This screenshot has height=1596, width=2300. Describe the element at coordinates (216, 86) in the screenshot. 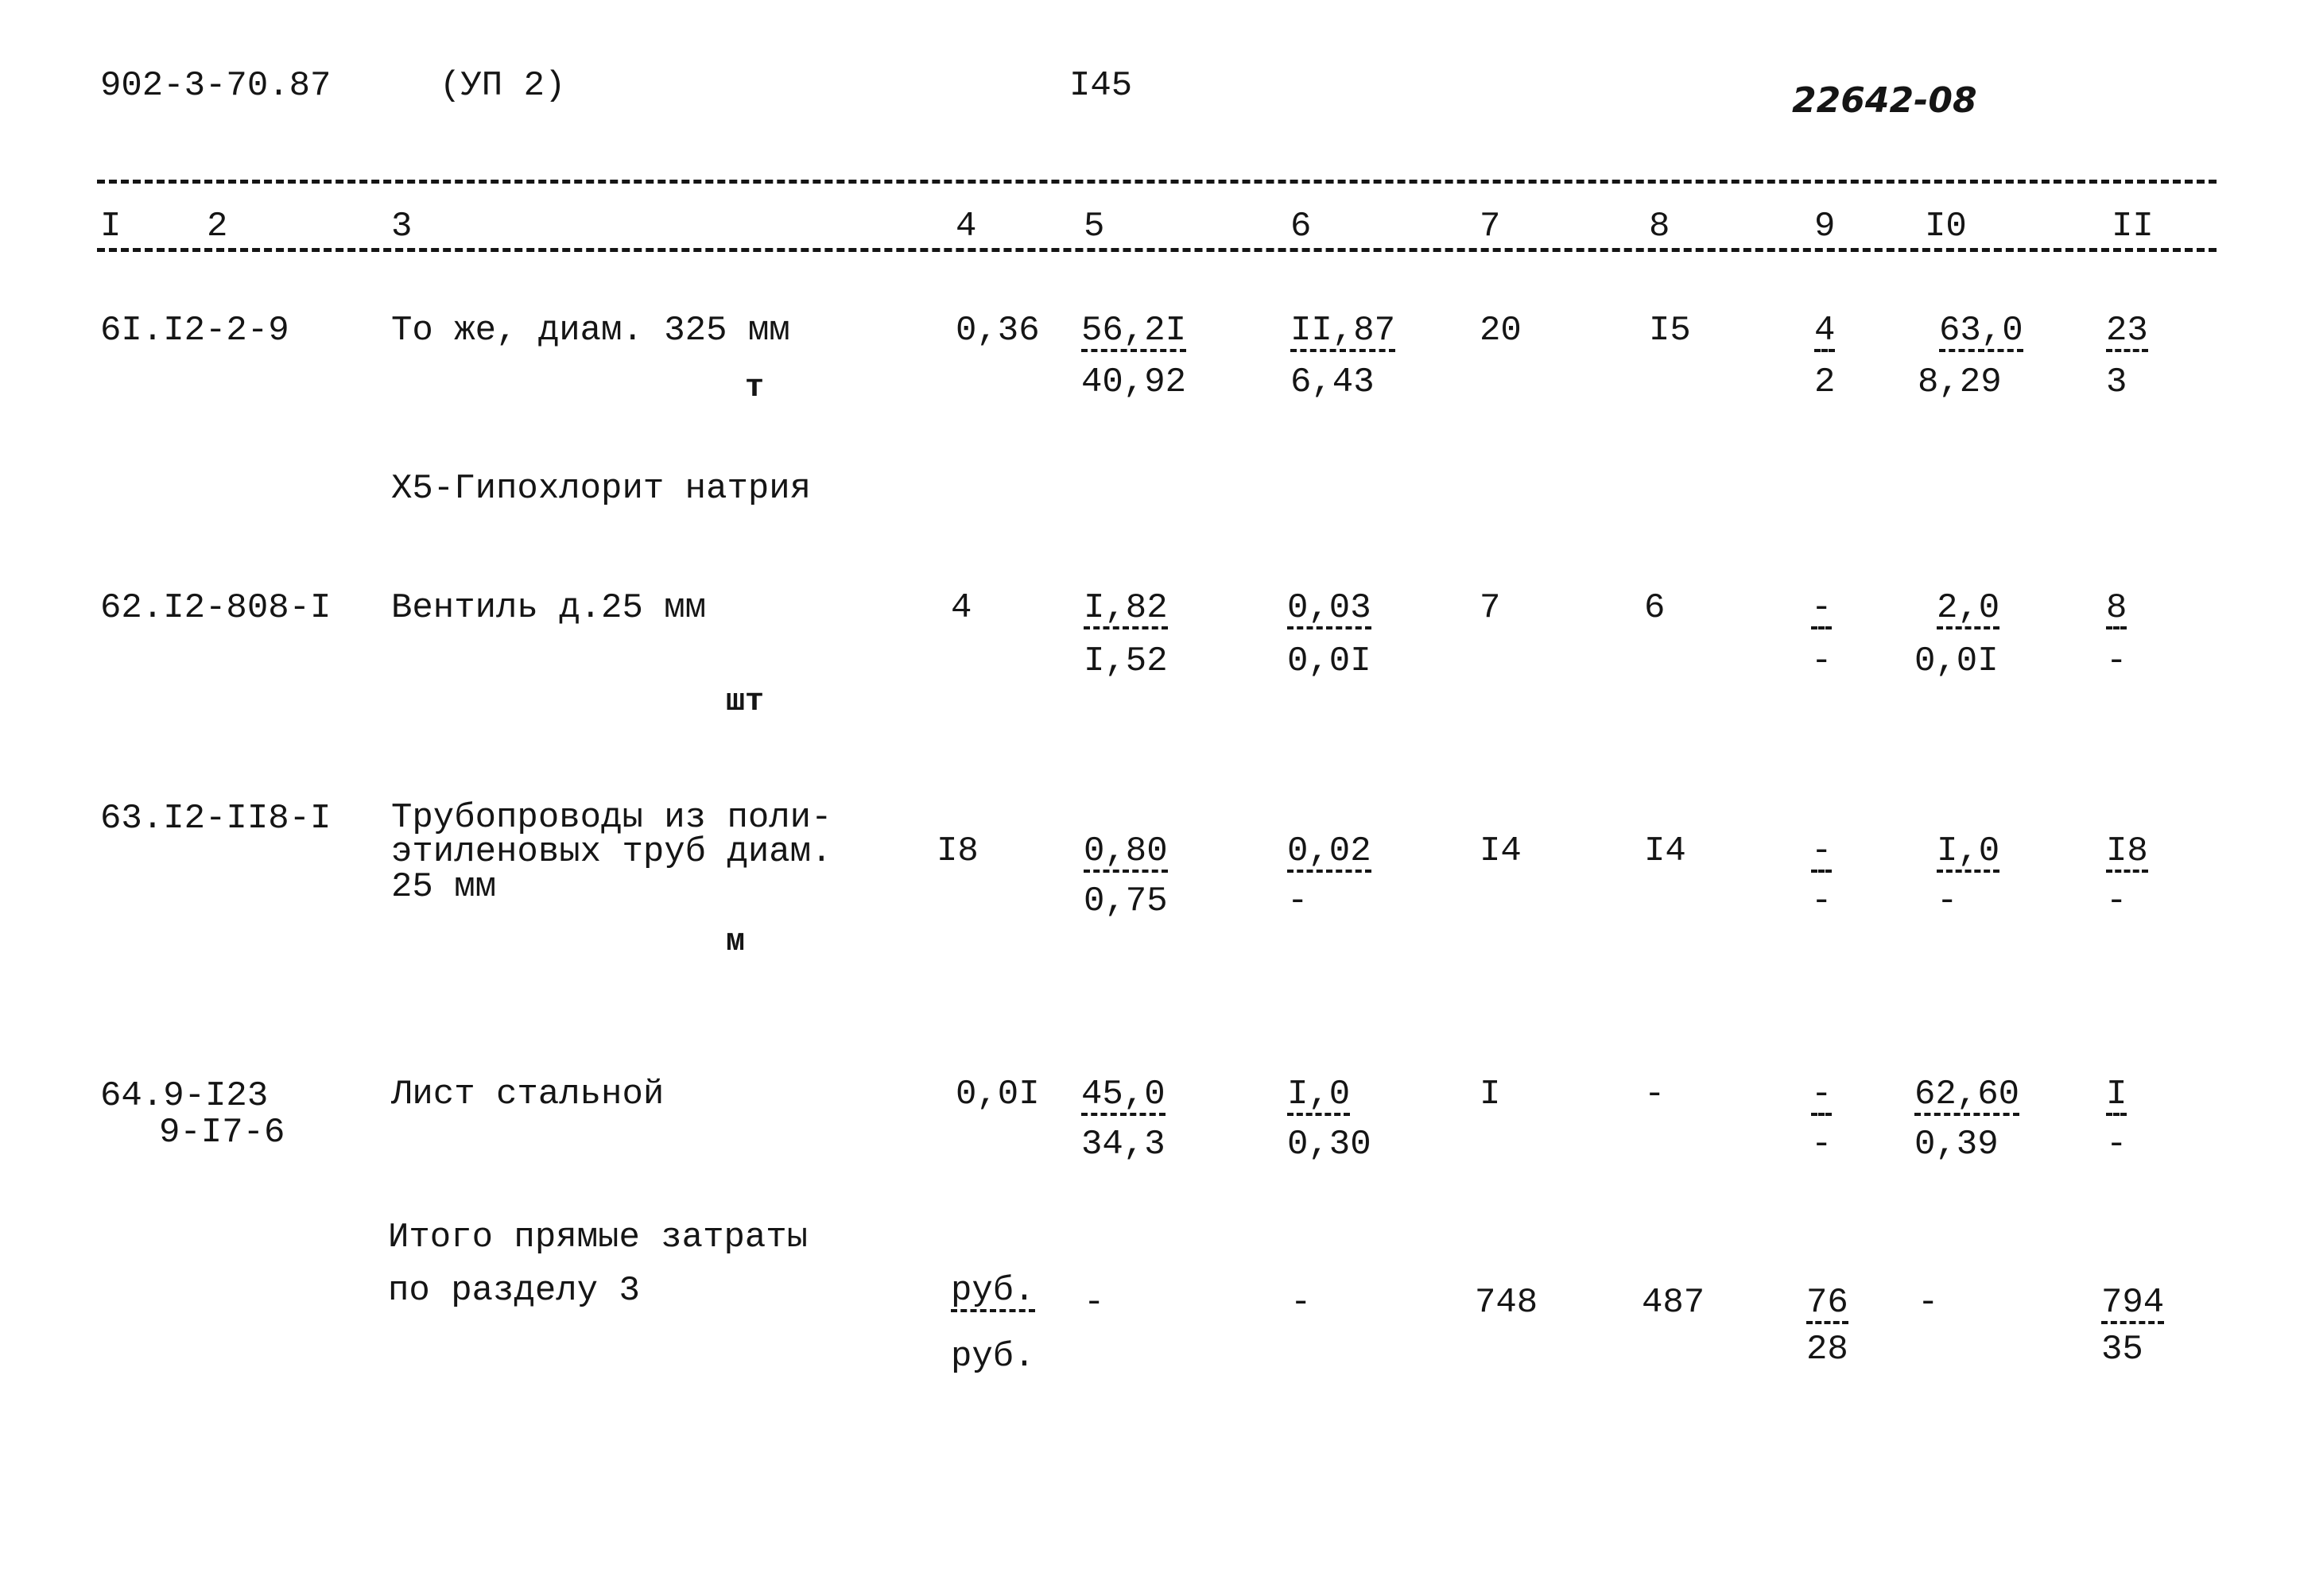

I see `document-code: 902-3-70.87` at that location.